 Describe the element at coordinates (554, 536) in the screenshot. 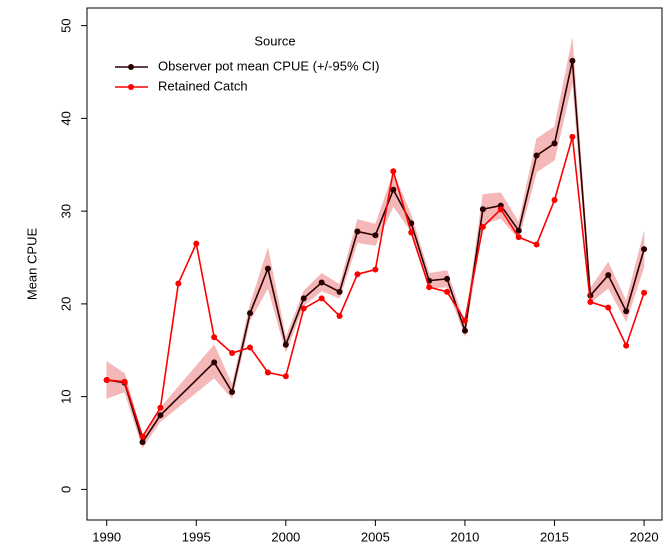

I see `x-tick-label: 2015` at that location.